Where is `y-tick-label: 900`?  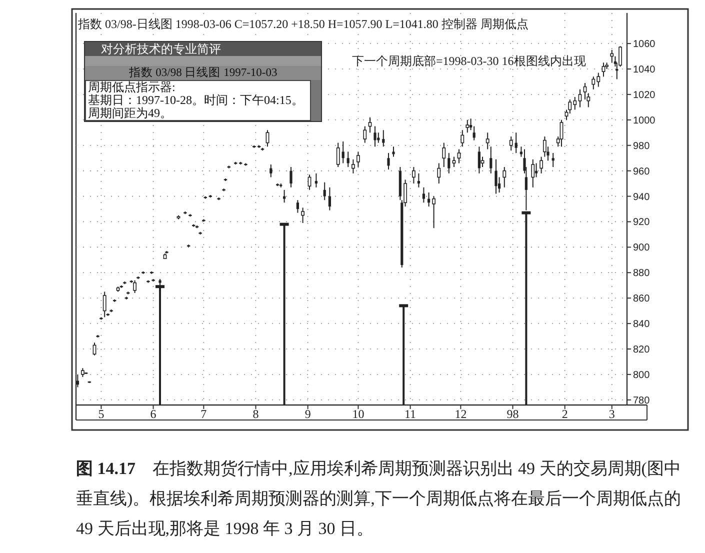 y-tick-label: 900 is located at coordinates (641, 248).